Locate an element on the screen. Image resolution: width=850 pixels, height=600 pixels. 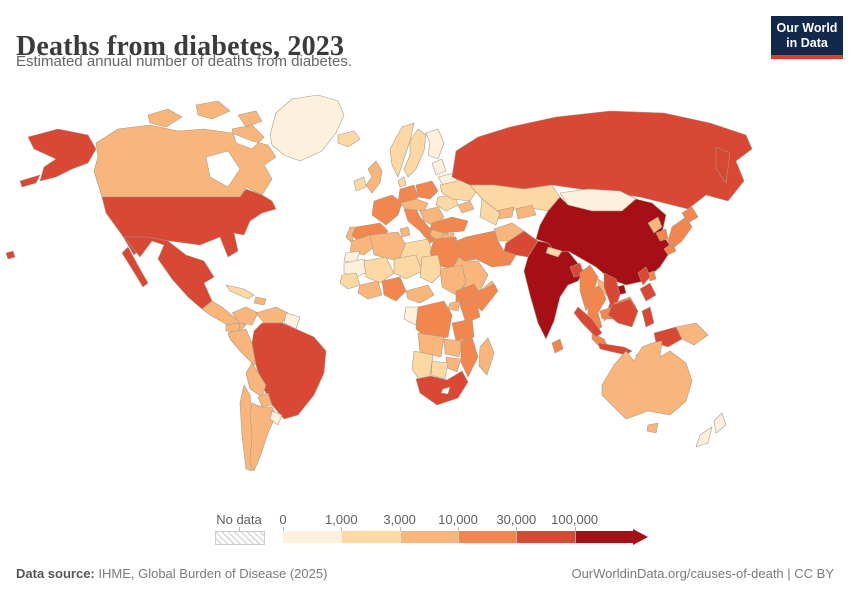
legend-tick-3: 10,000 is located at coordinates (458, 519).